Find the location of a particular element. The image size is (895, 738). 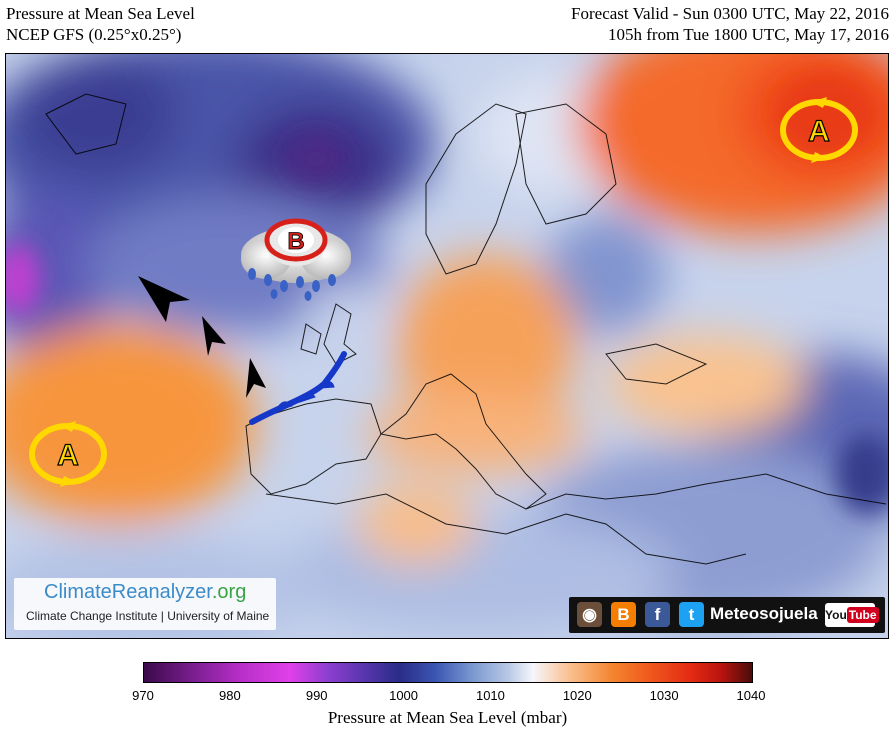

colorbar-tick: 990 is located at coordinates (316, 695).